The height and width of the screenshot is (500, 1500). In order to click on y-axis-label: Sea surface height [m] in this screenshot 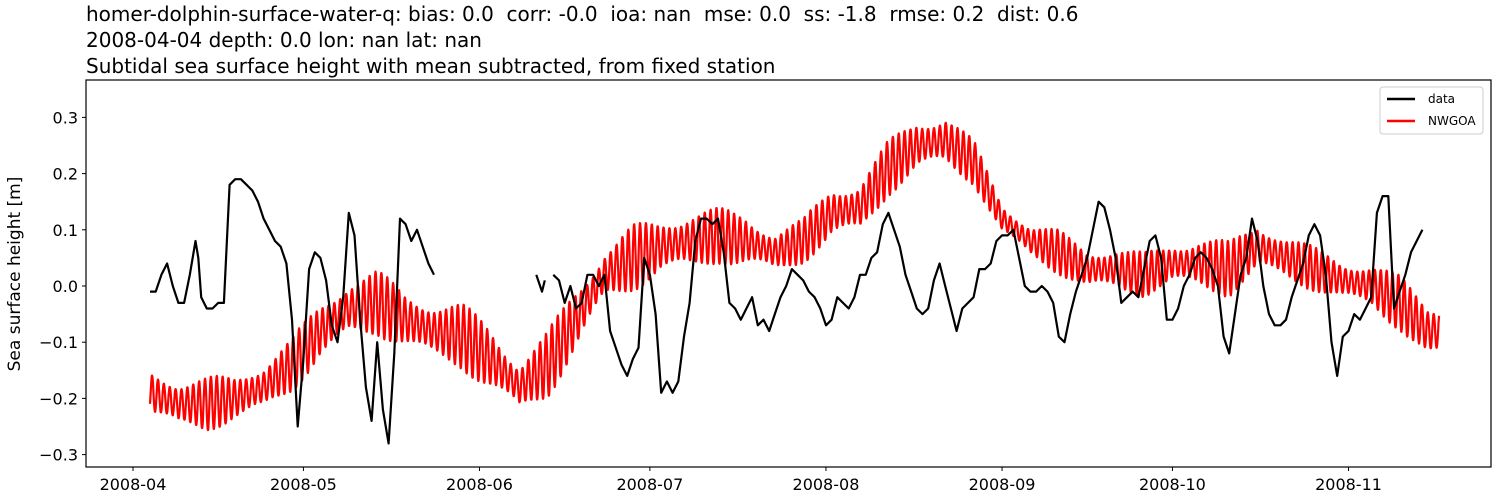, I will do `click(15, 274)`.